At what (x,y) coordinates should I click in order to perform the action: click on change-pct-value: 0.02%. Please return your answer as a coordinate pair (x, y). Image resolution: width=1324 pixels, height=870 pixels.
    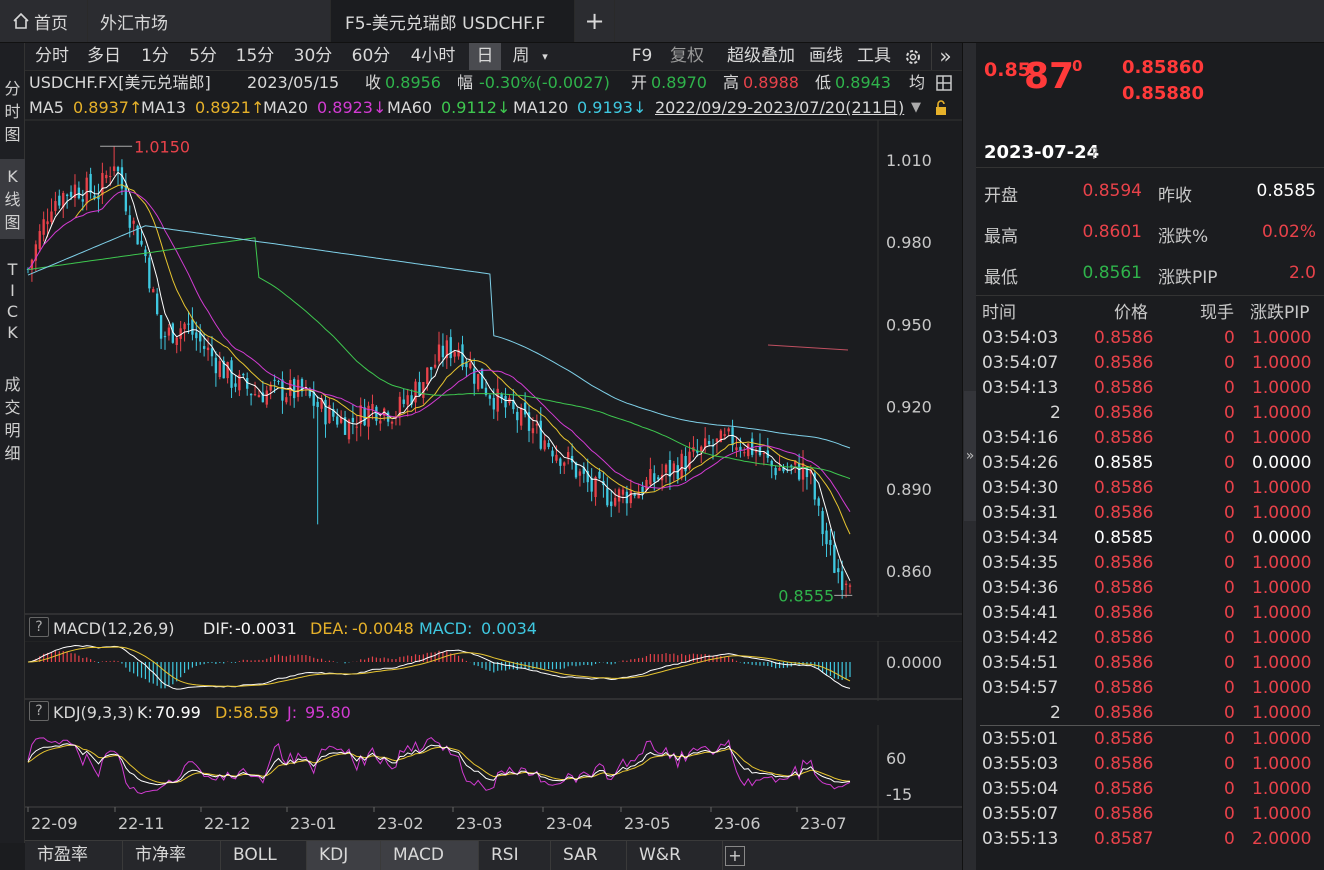
    Looking at the image, I should click on (1279, 232).